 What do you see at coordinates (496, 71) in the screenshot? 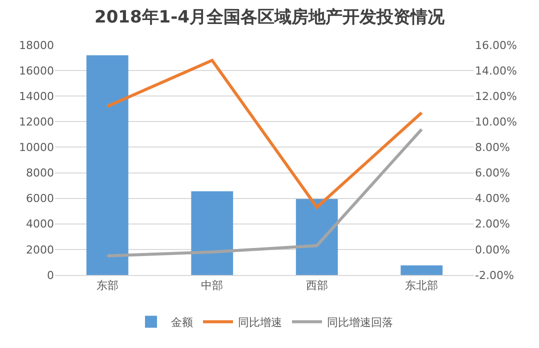
I see `y2-tick-label: 14.00%` at bounding box center [496, 71].